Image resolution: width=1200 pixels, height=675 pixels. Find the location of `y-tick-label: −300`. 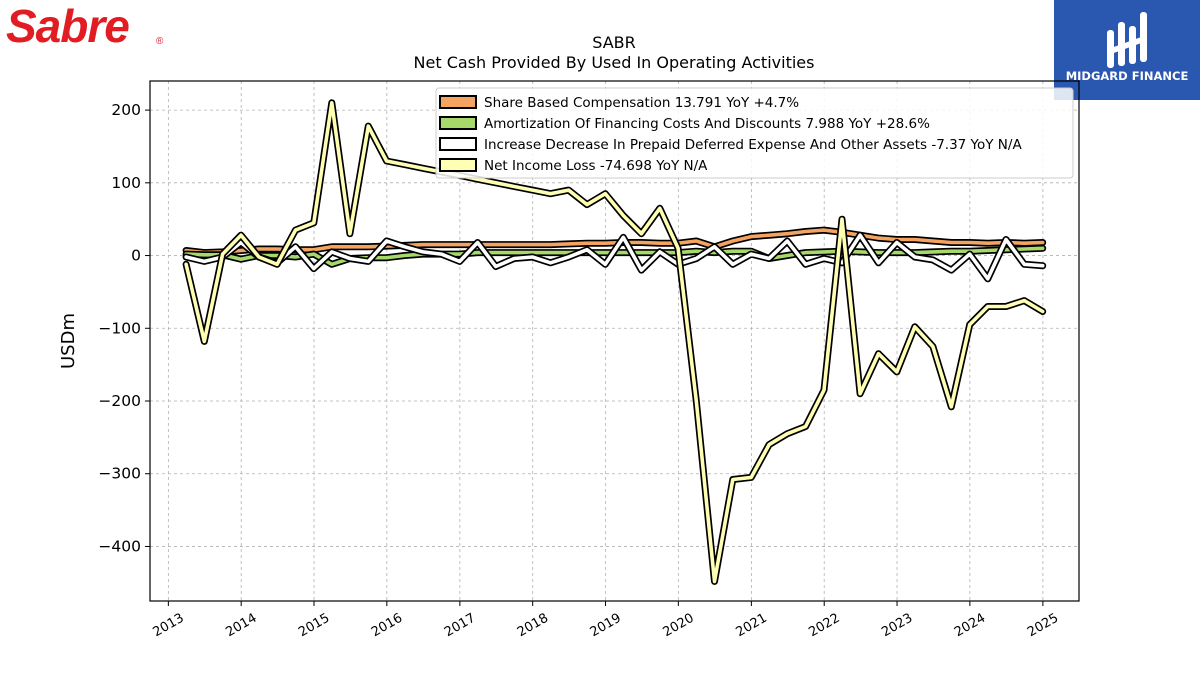

y-tick-label: −300 is located at coordinates (119, 474).